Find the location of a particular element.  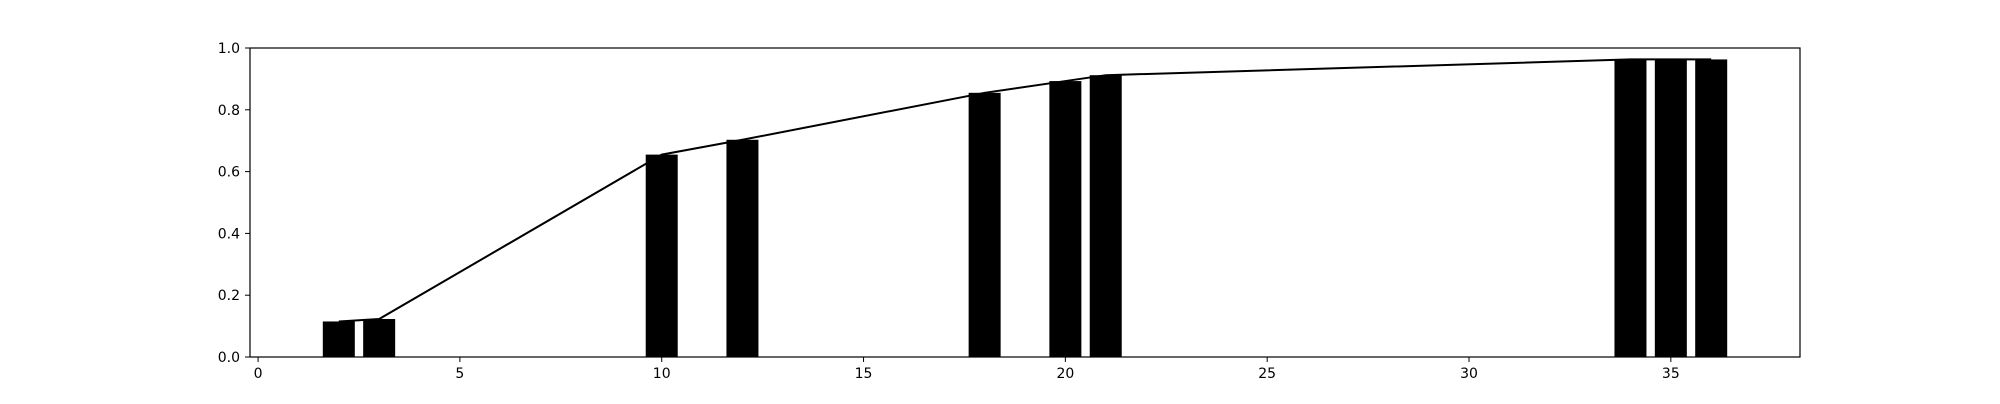

y-tick-label: 0.6 is located at coordinates (229, 173).